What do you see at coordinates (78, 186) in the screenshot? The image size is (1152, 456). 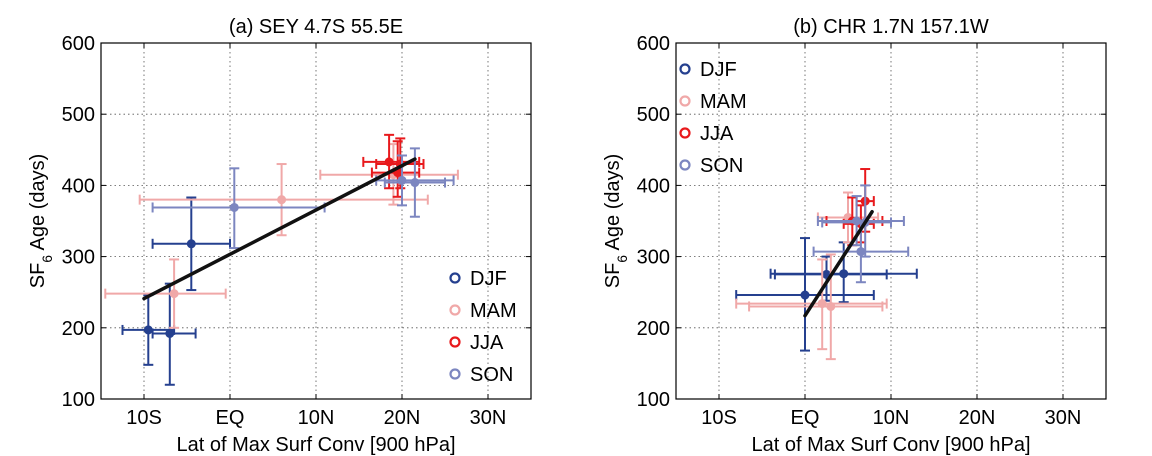 I see `y-tick-label-a-3: 400` at bounding box center [78, 186].